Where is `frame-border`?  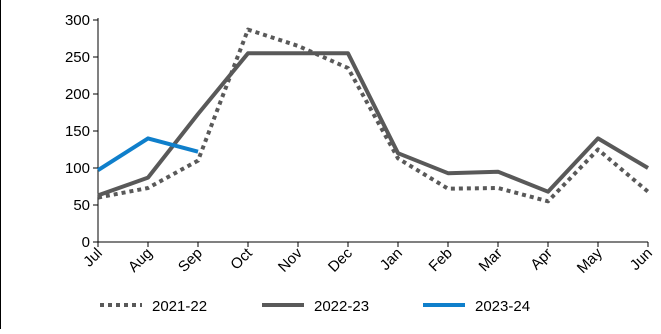 frame-border is located at coordinates (0, 164).